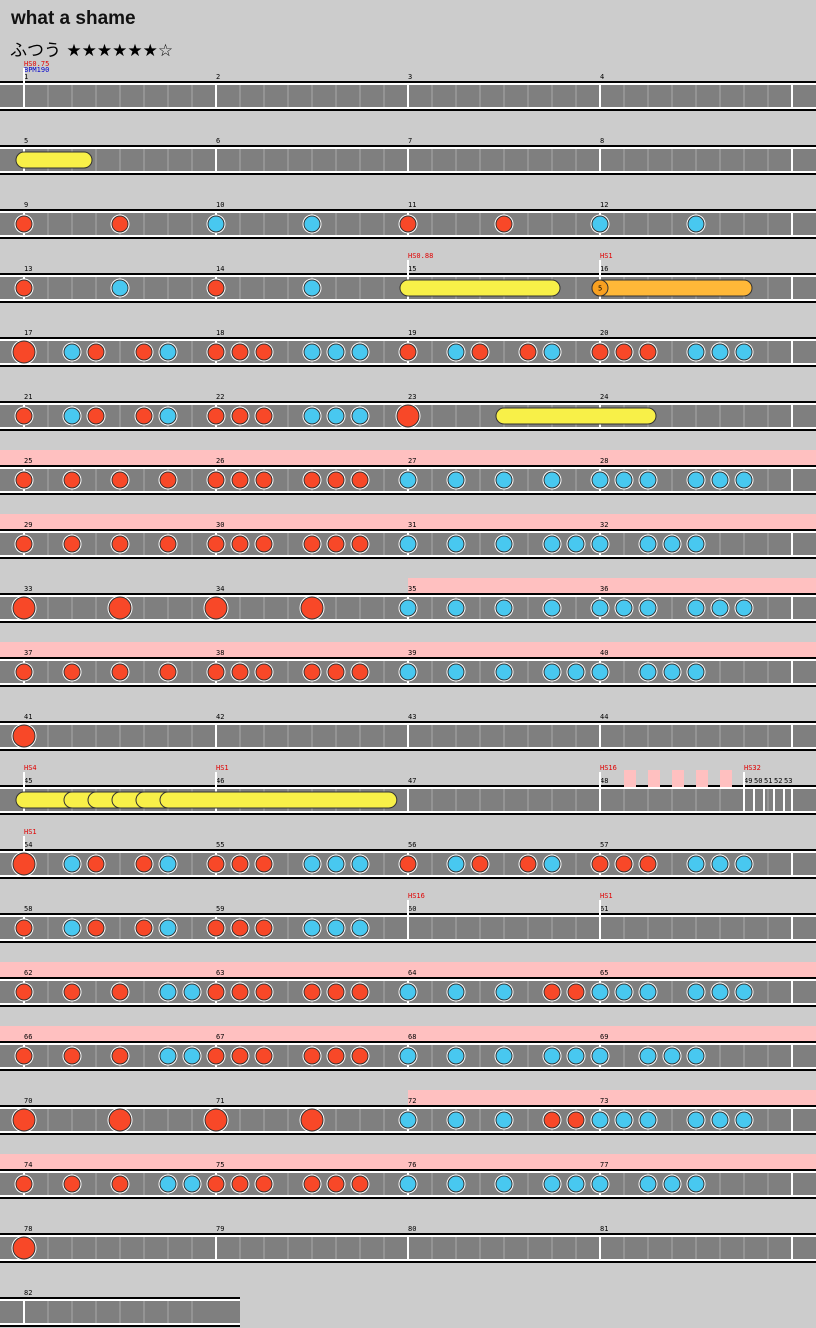  What do you see at coordinates (220, 1229) in the screenshot?
I see `measure-number: 79` at bounding box center [220, 1229].